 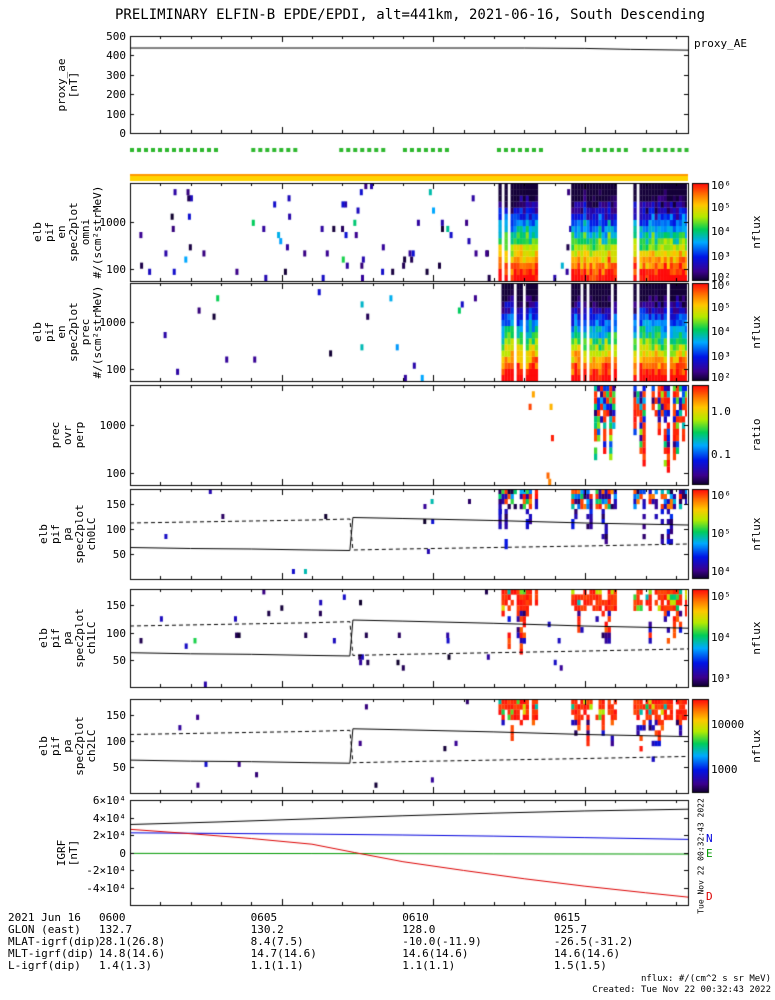 I want to click on bottom-row-value: 14.8(14.6), so click(x=132, y=953).